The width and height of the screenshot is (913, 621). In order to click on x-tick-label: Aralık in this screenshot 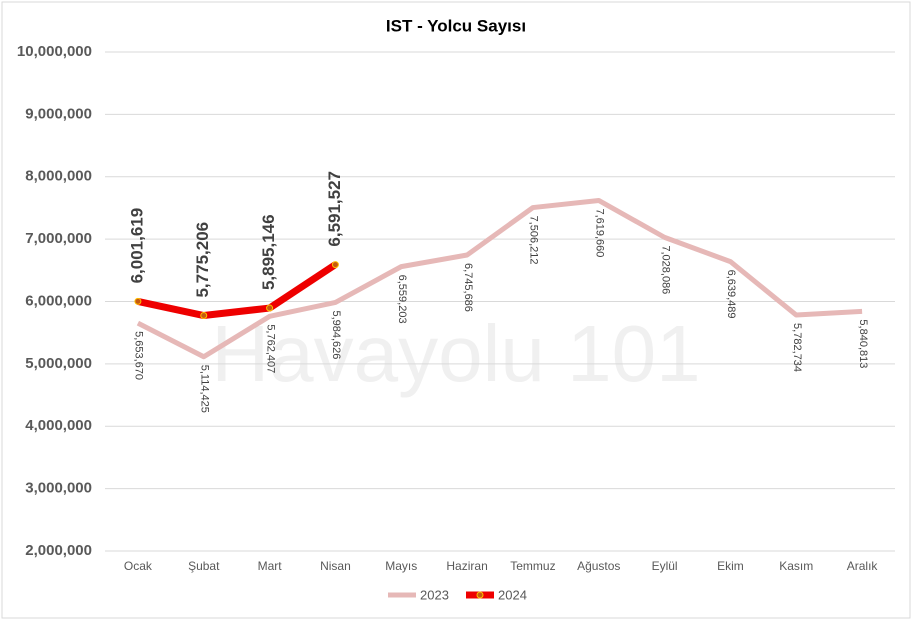, I will do `click(863, 566)`.